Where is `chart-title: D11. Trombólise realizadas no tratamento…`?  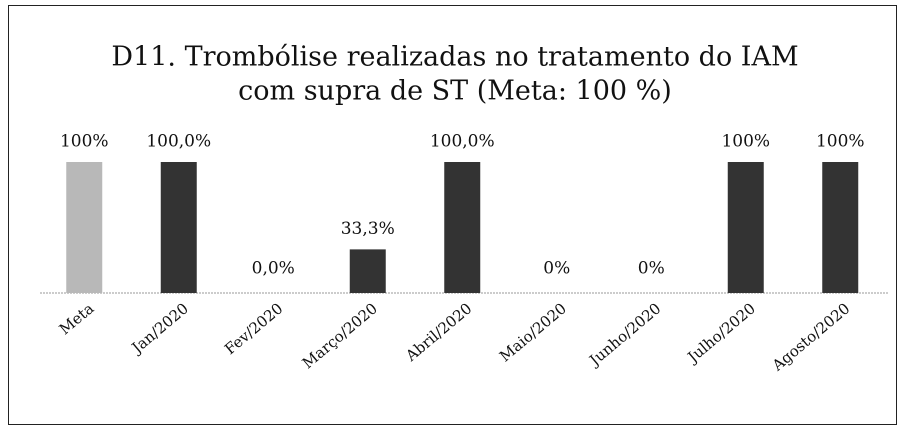
chart-title: D11. Trombólise realizadas no tratamento… is located at coordinates (454, 57).